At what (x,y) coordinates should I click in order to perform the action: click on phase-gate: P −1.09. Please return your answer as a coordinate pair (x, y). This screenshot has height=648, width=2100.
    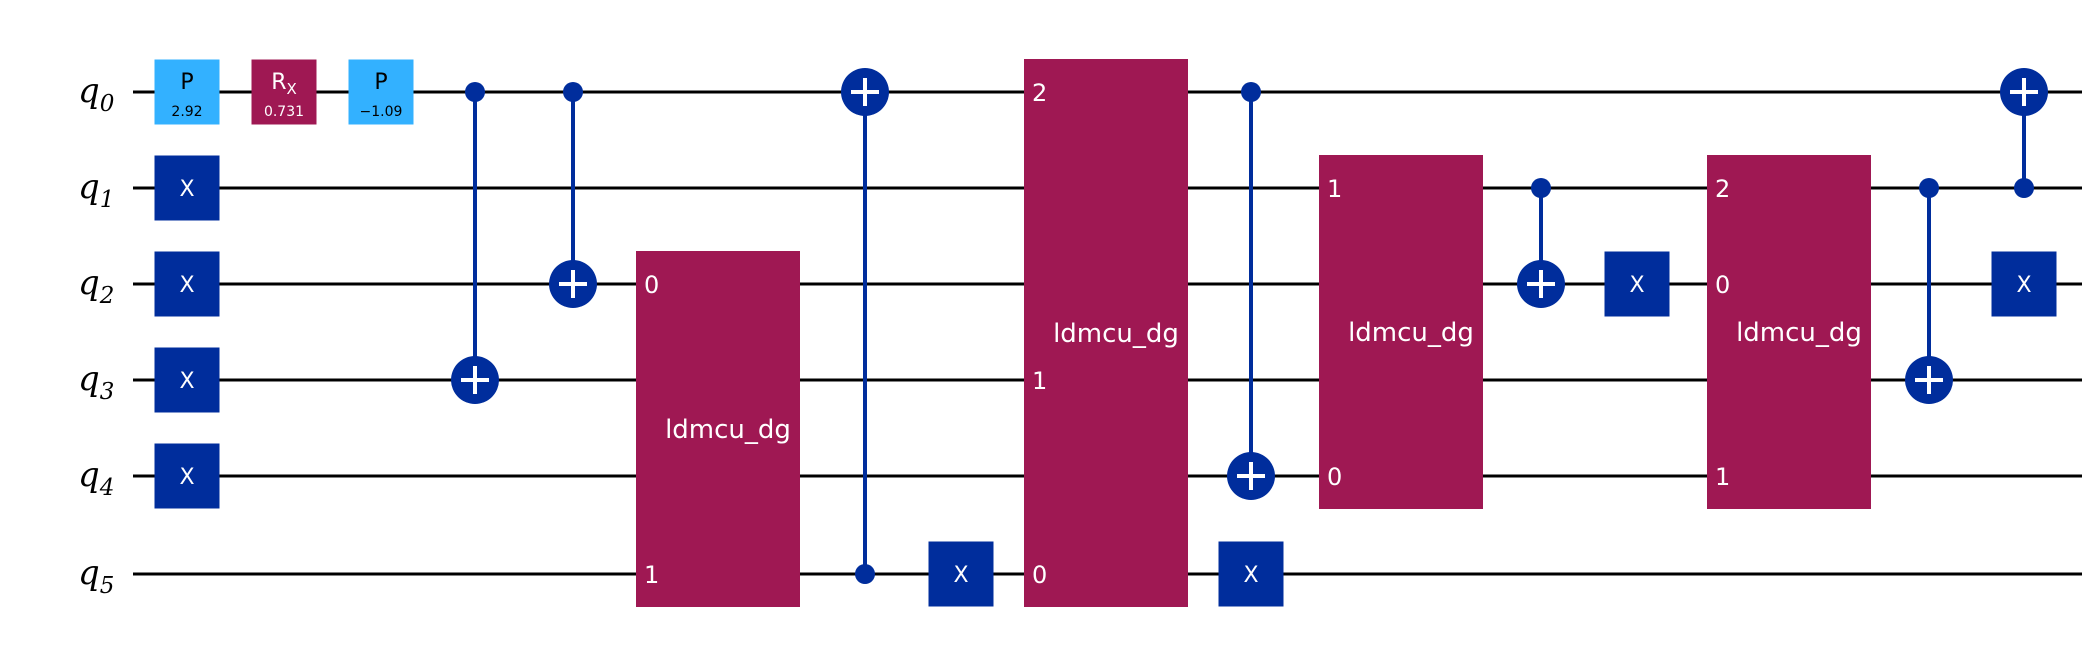
    Looking at the image, I should click on (381, 92).